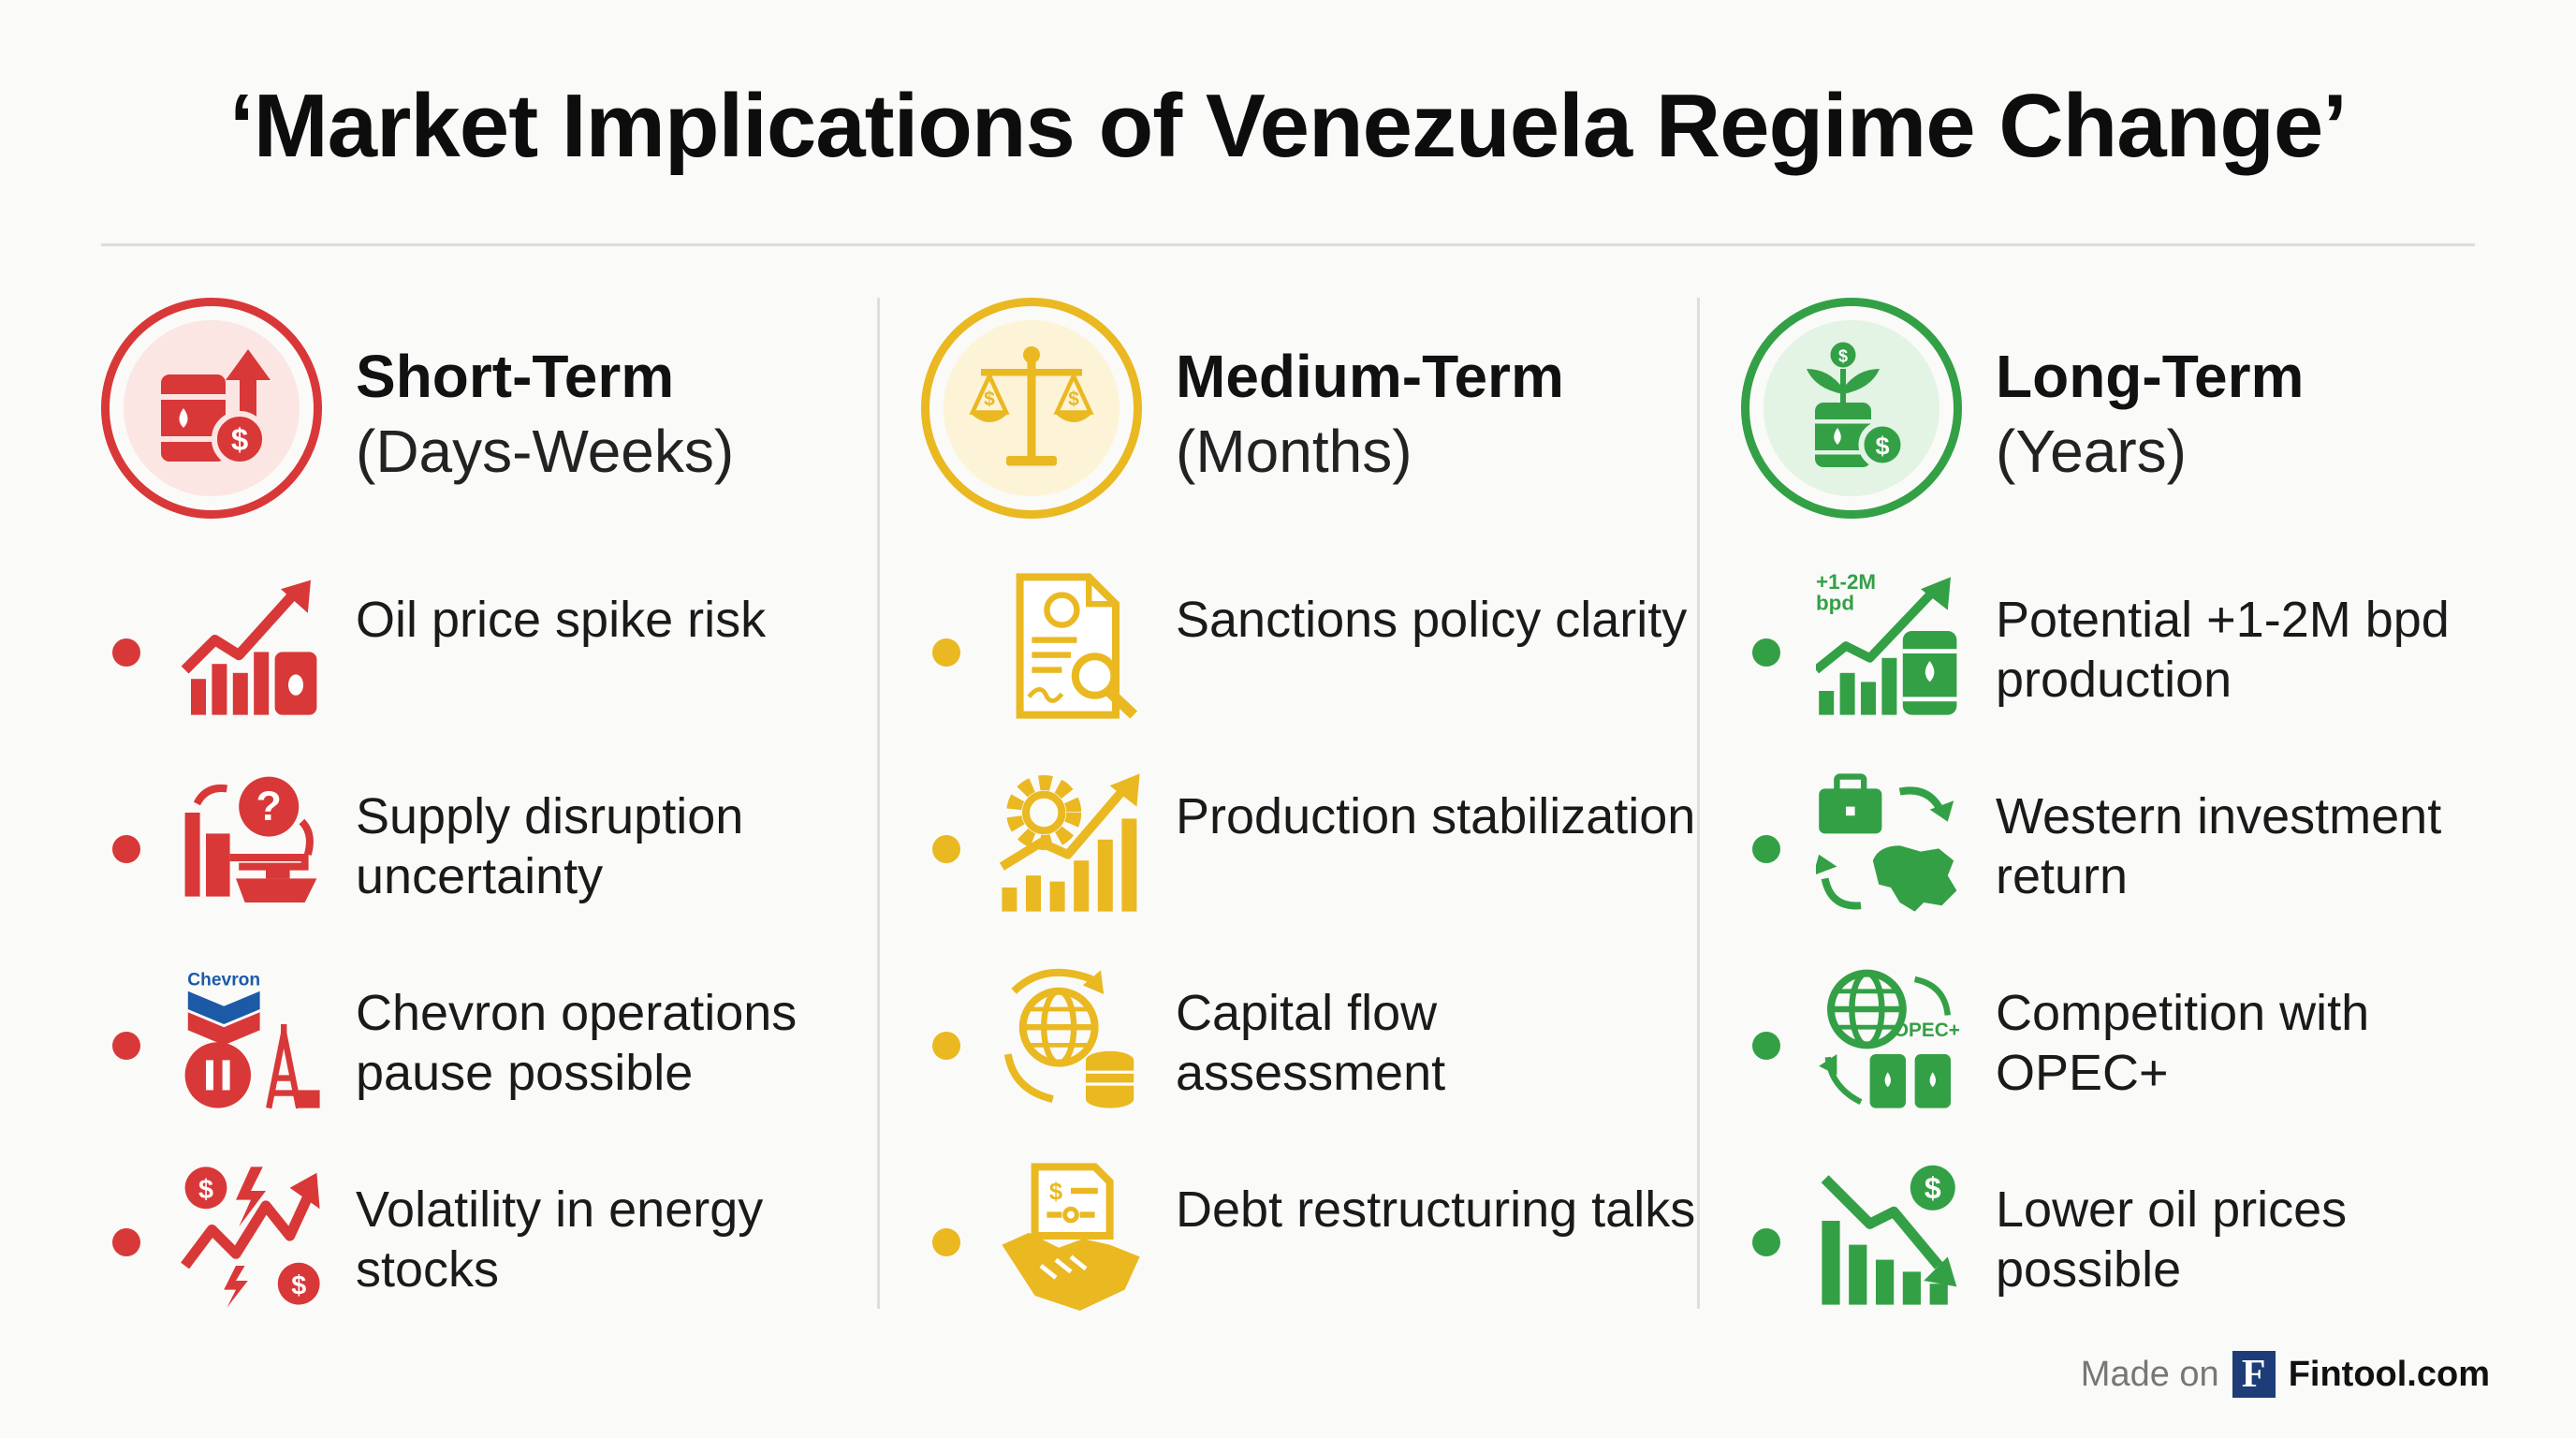 The width and height of the screenshot is (2576, 1438). What do you see at coordinates (1071, 1039) in the screenshot?
I see `globe-coins-icon` at bounding box center [1071, 1039].